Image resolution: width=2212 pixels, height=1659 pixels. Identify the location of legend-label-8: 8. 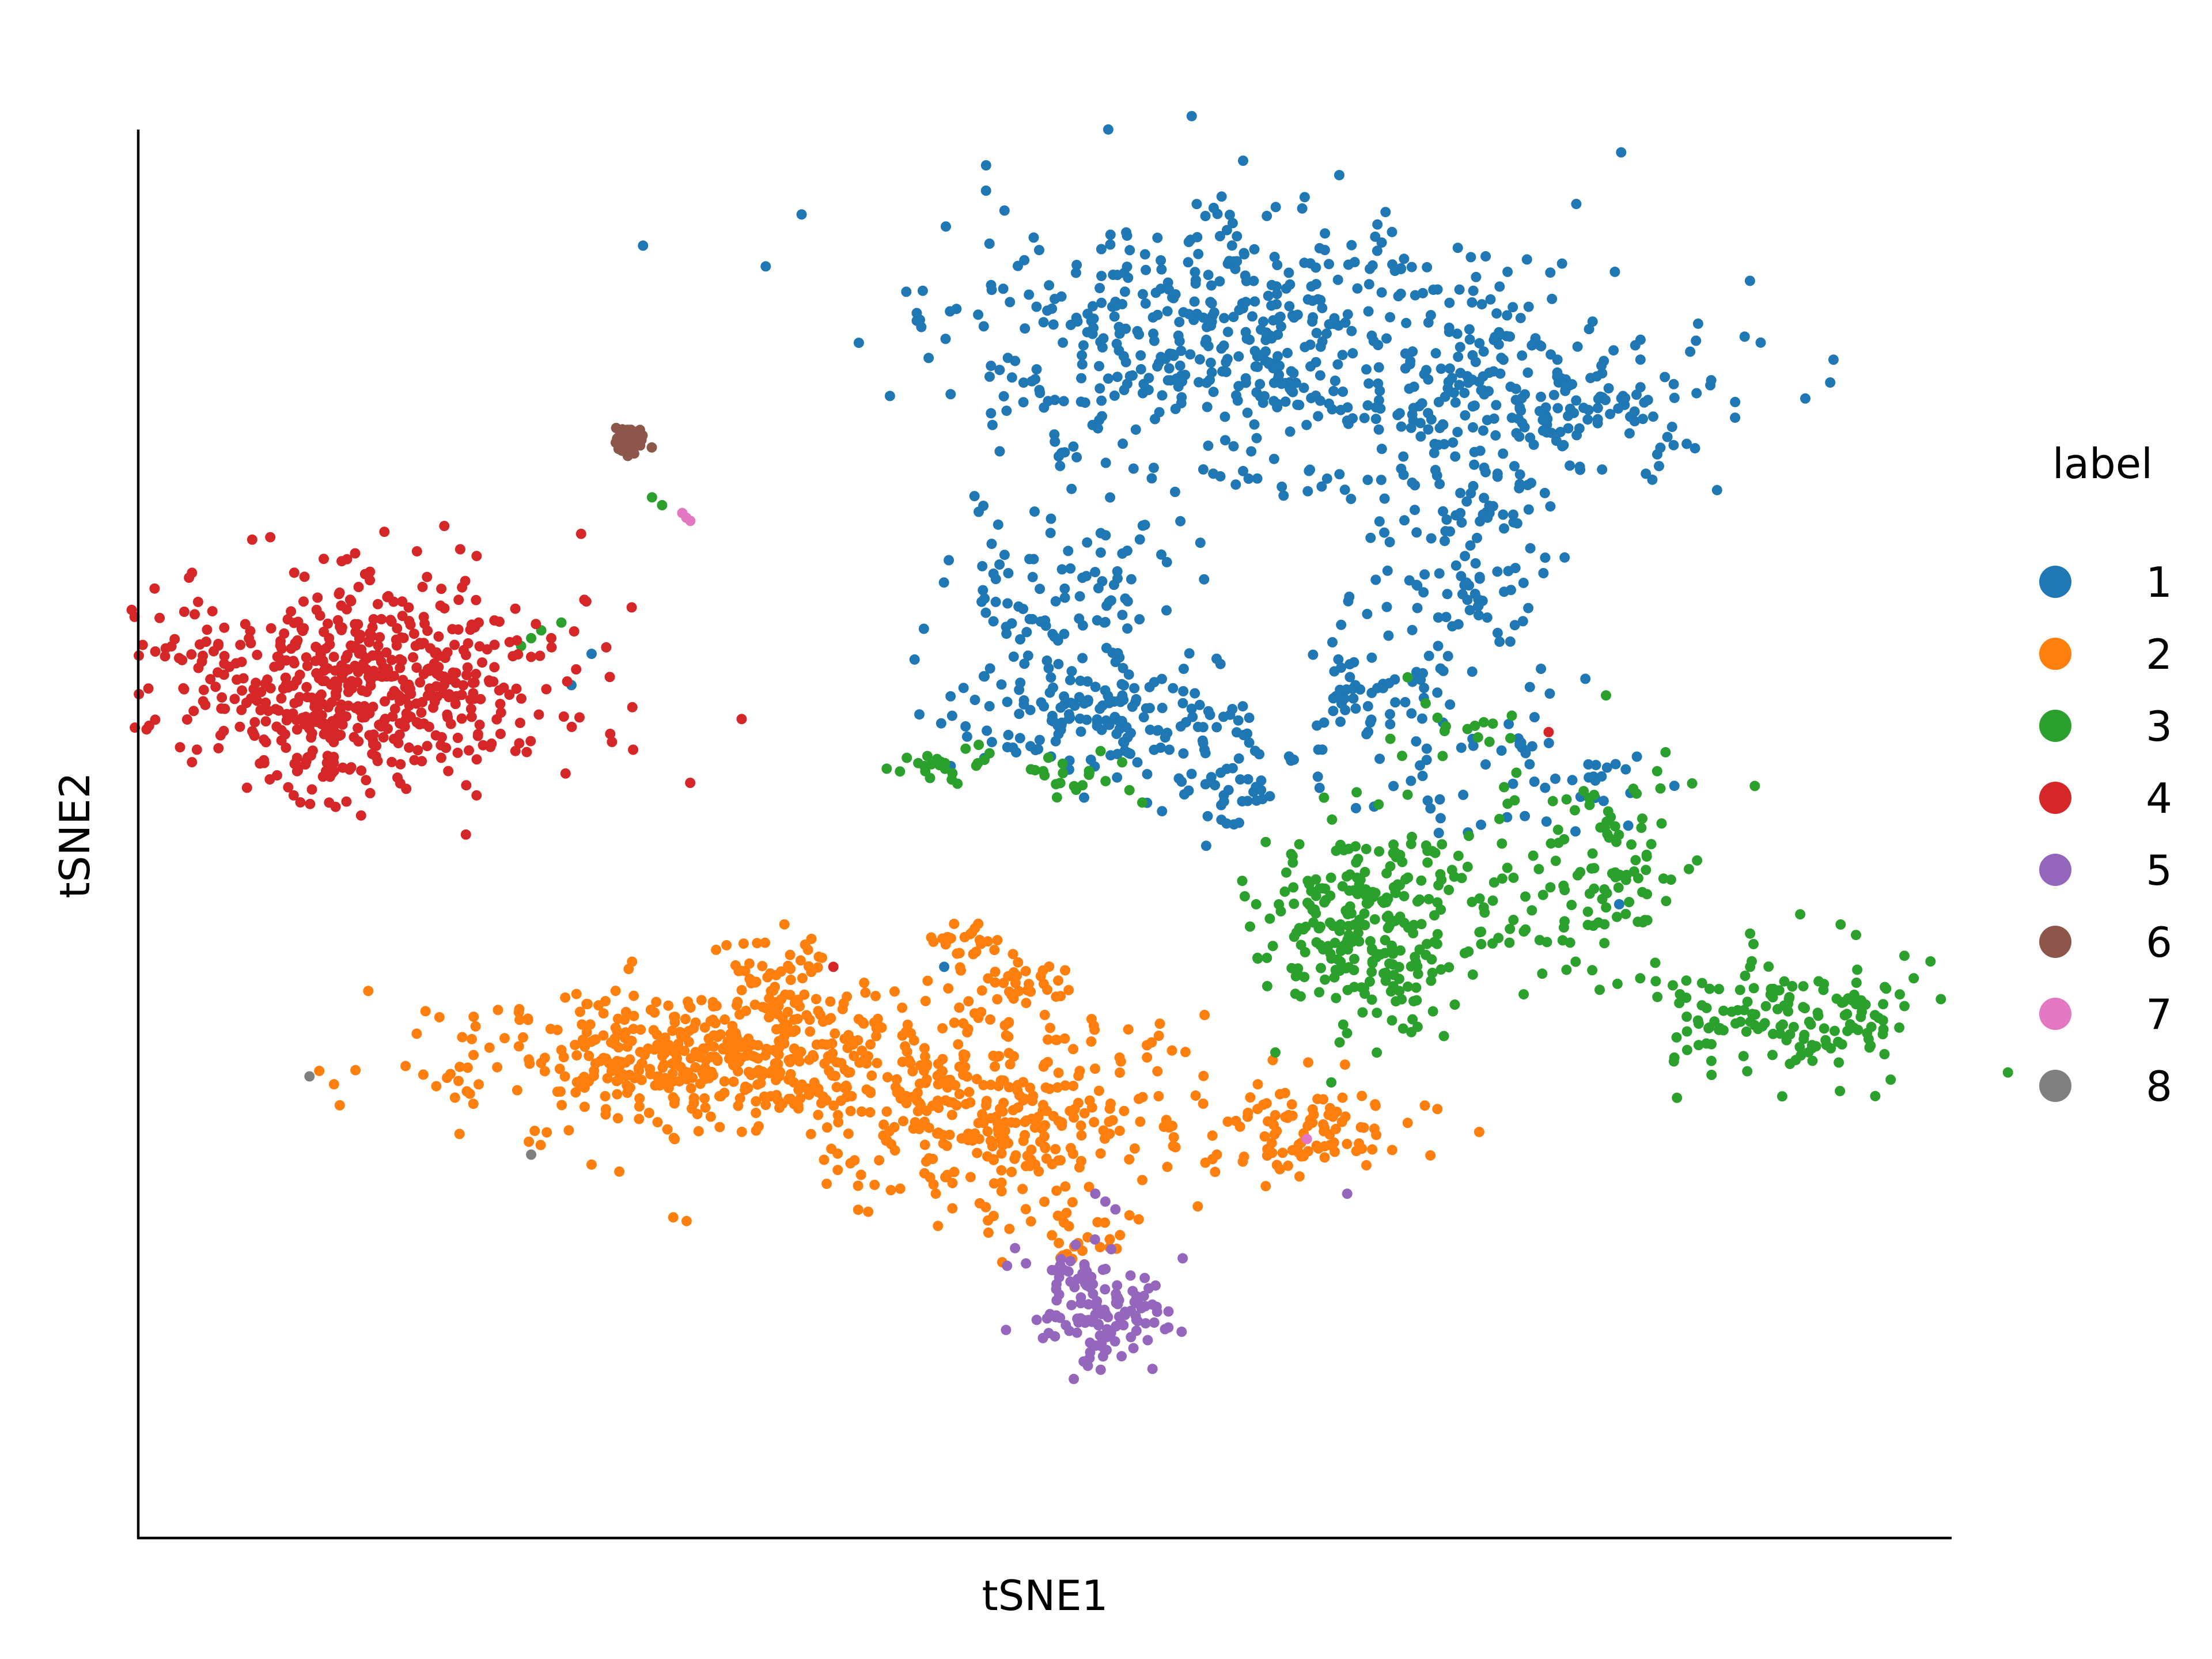
(2159, 1086).